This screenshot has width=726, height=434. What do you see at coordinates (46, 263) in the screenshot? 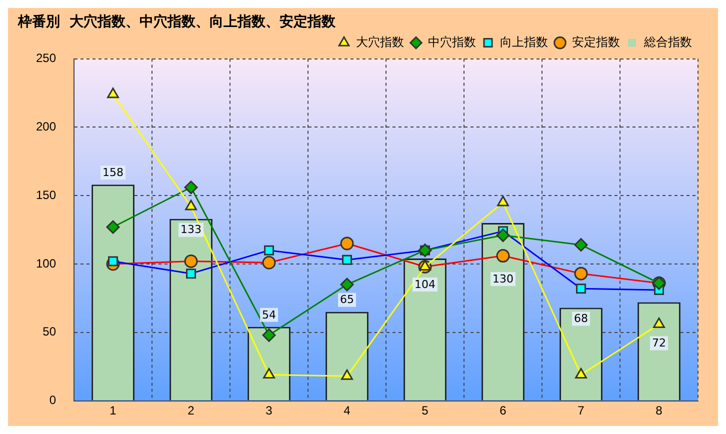
I see `y-tick-label: 100` at bounding box center [46, 263].